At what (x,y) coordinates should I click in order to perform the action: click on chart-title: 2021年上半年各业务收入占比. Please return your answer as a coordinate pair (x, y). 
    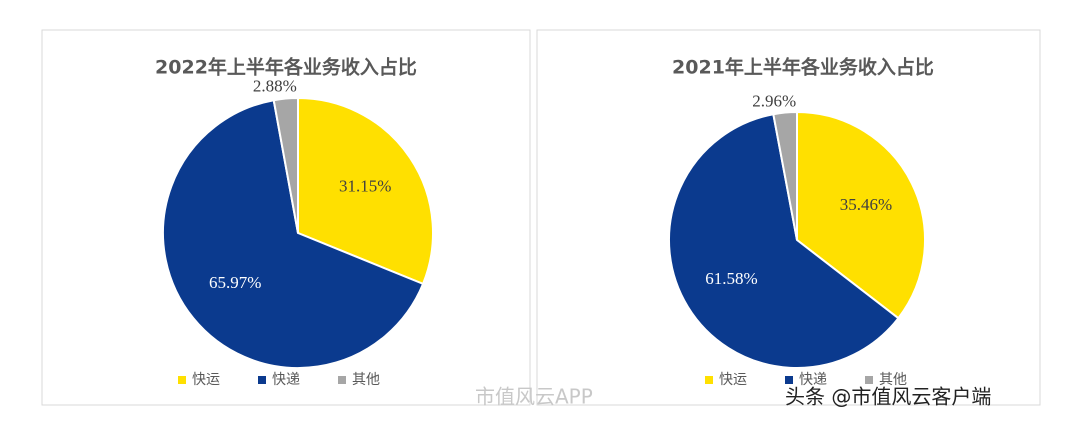
    Looking at the image, I should click on (803, 67).